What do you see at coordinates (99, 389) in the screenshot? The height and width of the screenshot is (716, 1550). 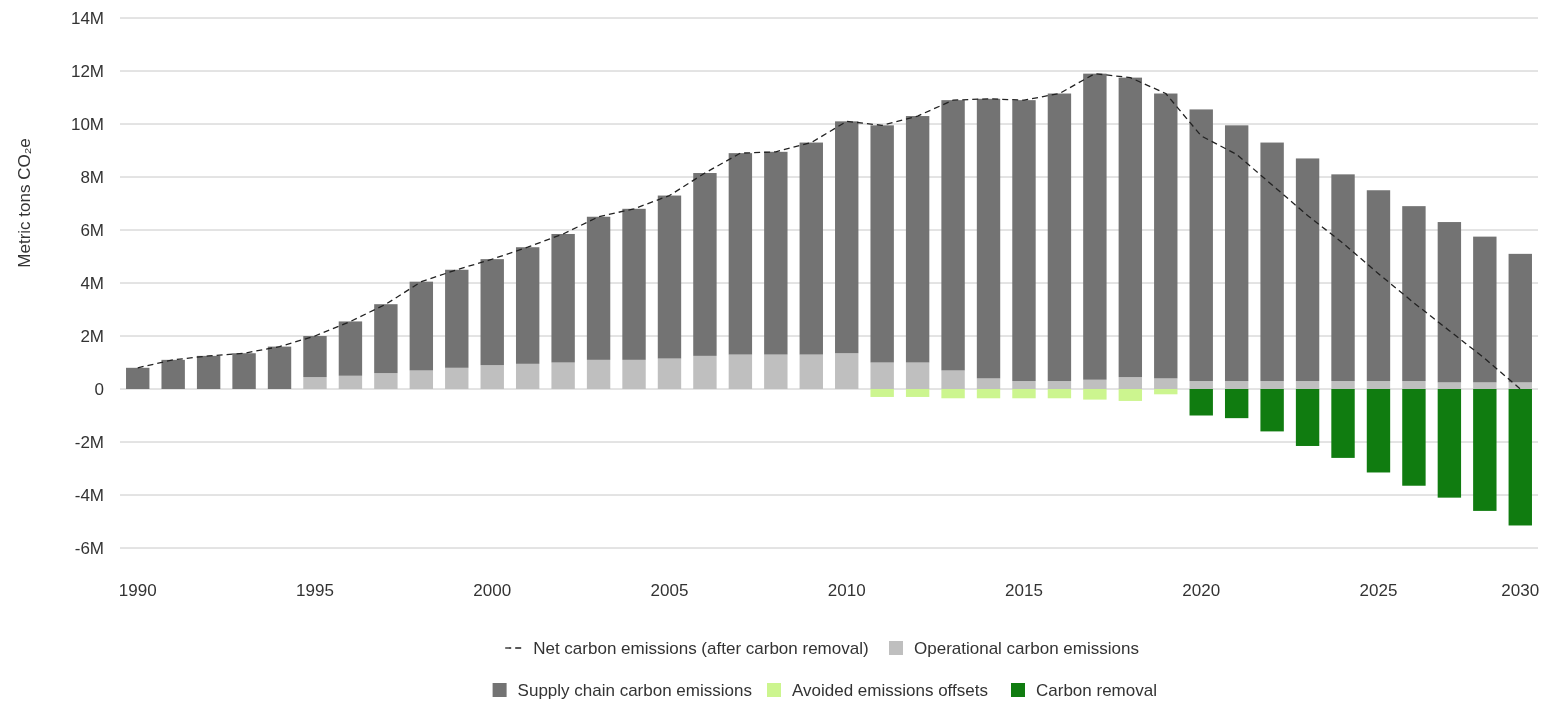 I see `y-tick-label: 0` at bounding box center [99, 389].